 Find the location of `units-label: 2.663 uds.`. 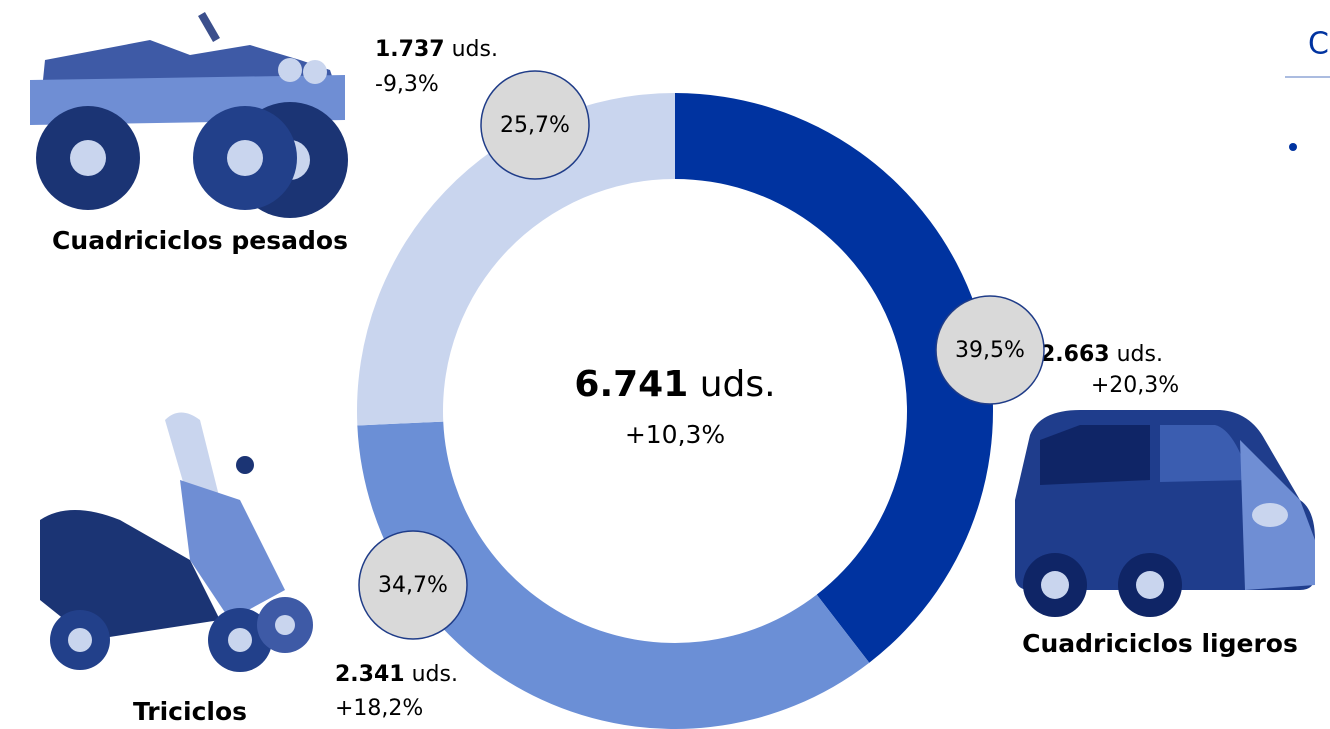

units-label: 2.663 uds. is located at coordinates (1101, 354).